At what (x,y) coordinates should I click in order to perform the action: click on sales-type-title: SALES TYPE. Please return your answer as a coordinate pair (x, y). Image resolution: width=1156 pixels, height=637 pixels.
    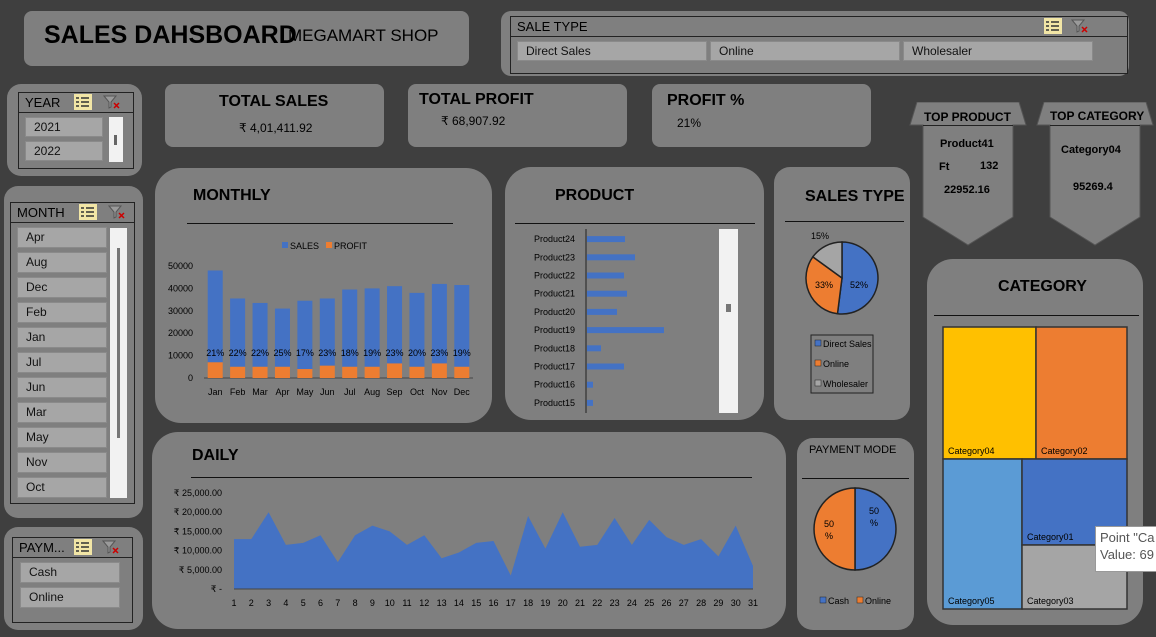
    Looking at the image, I should click on (855, 196).